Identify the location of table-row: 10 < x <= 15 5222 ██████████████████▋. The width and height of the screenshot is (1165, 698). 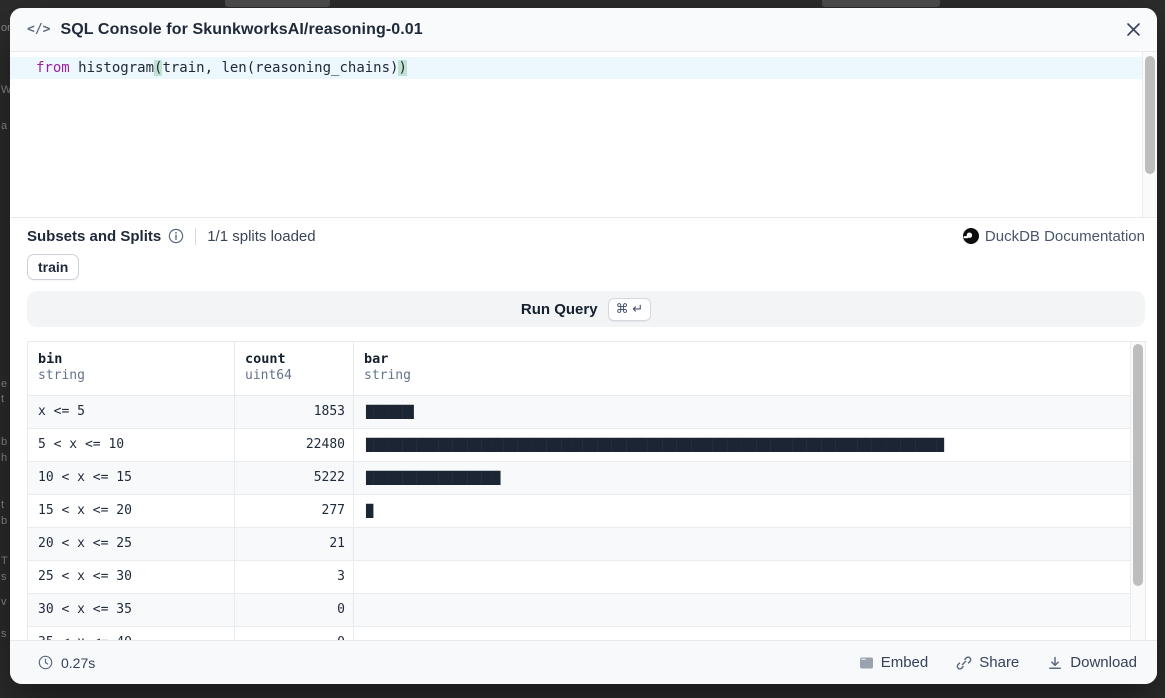
(586, 478).